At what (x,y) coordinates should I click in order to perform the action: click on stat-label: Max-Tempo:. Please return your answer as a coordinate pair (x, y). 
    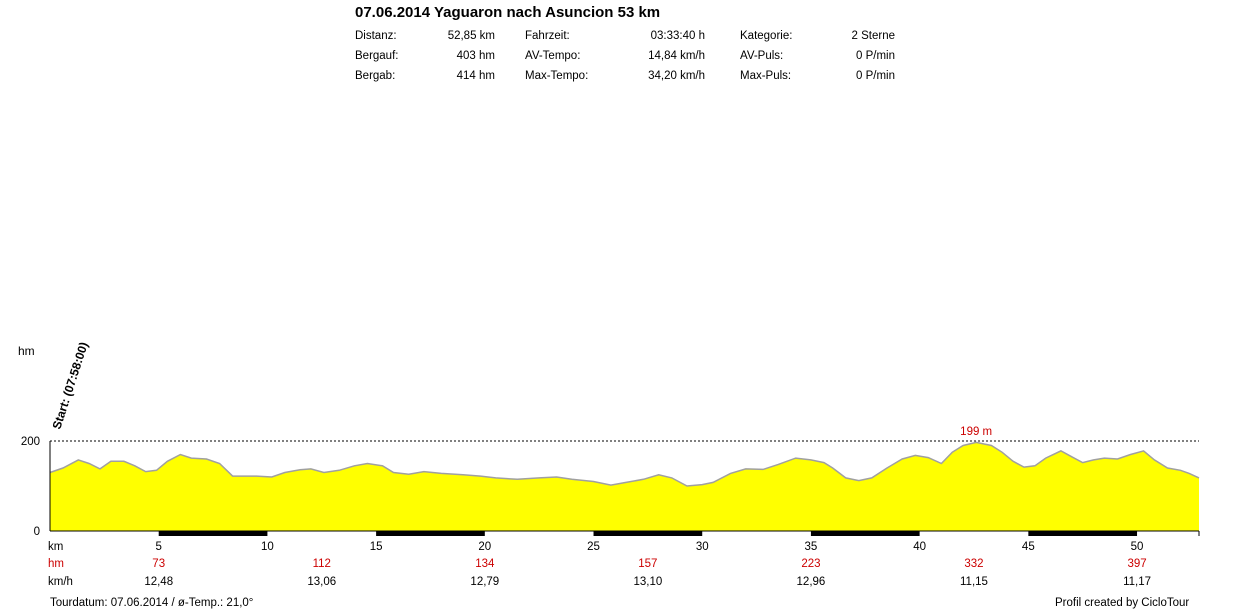
    Looking at the image, I should click on (557, 76).